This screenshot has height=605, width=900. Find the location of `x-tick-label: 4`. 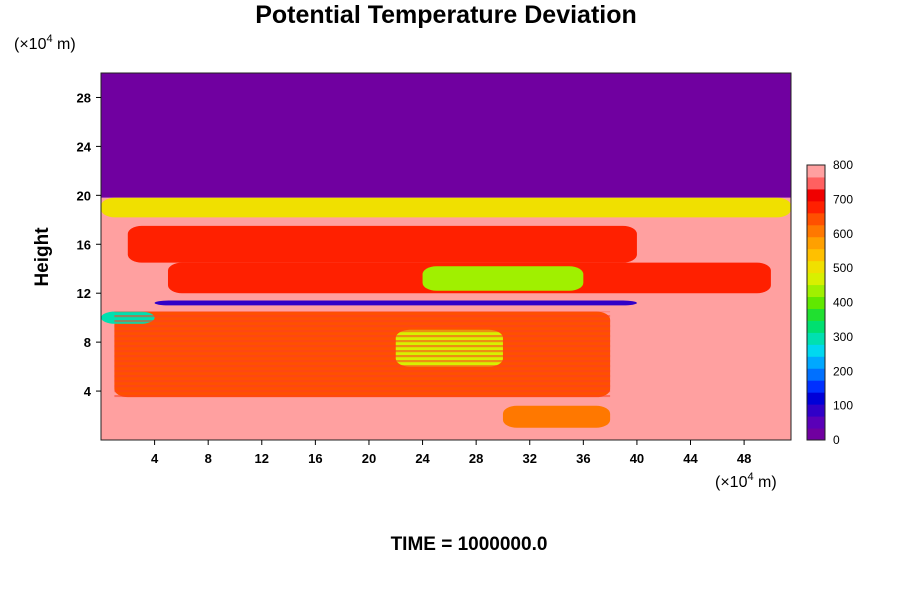

x-tick-label: 4 is located at coordinates (155, 458).